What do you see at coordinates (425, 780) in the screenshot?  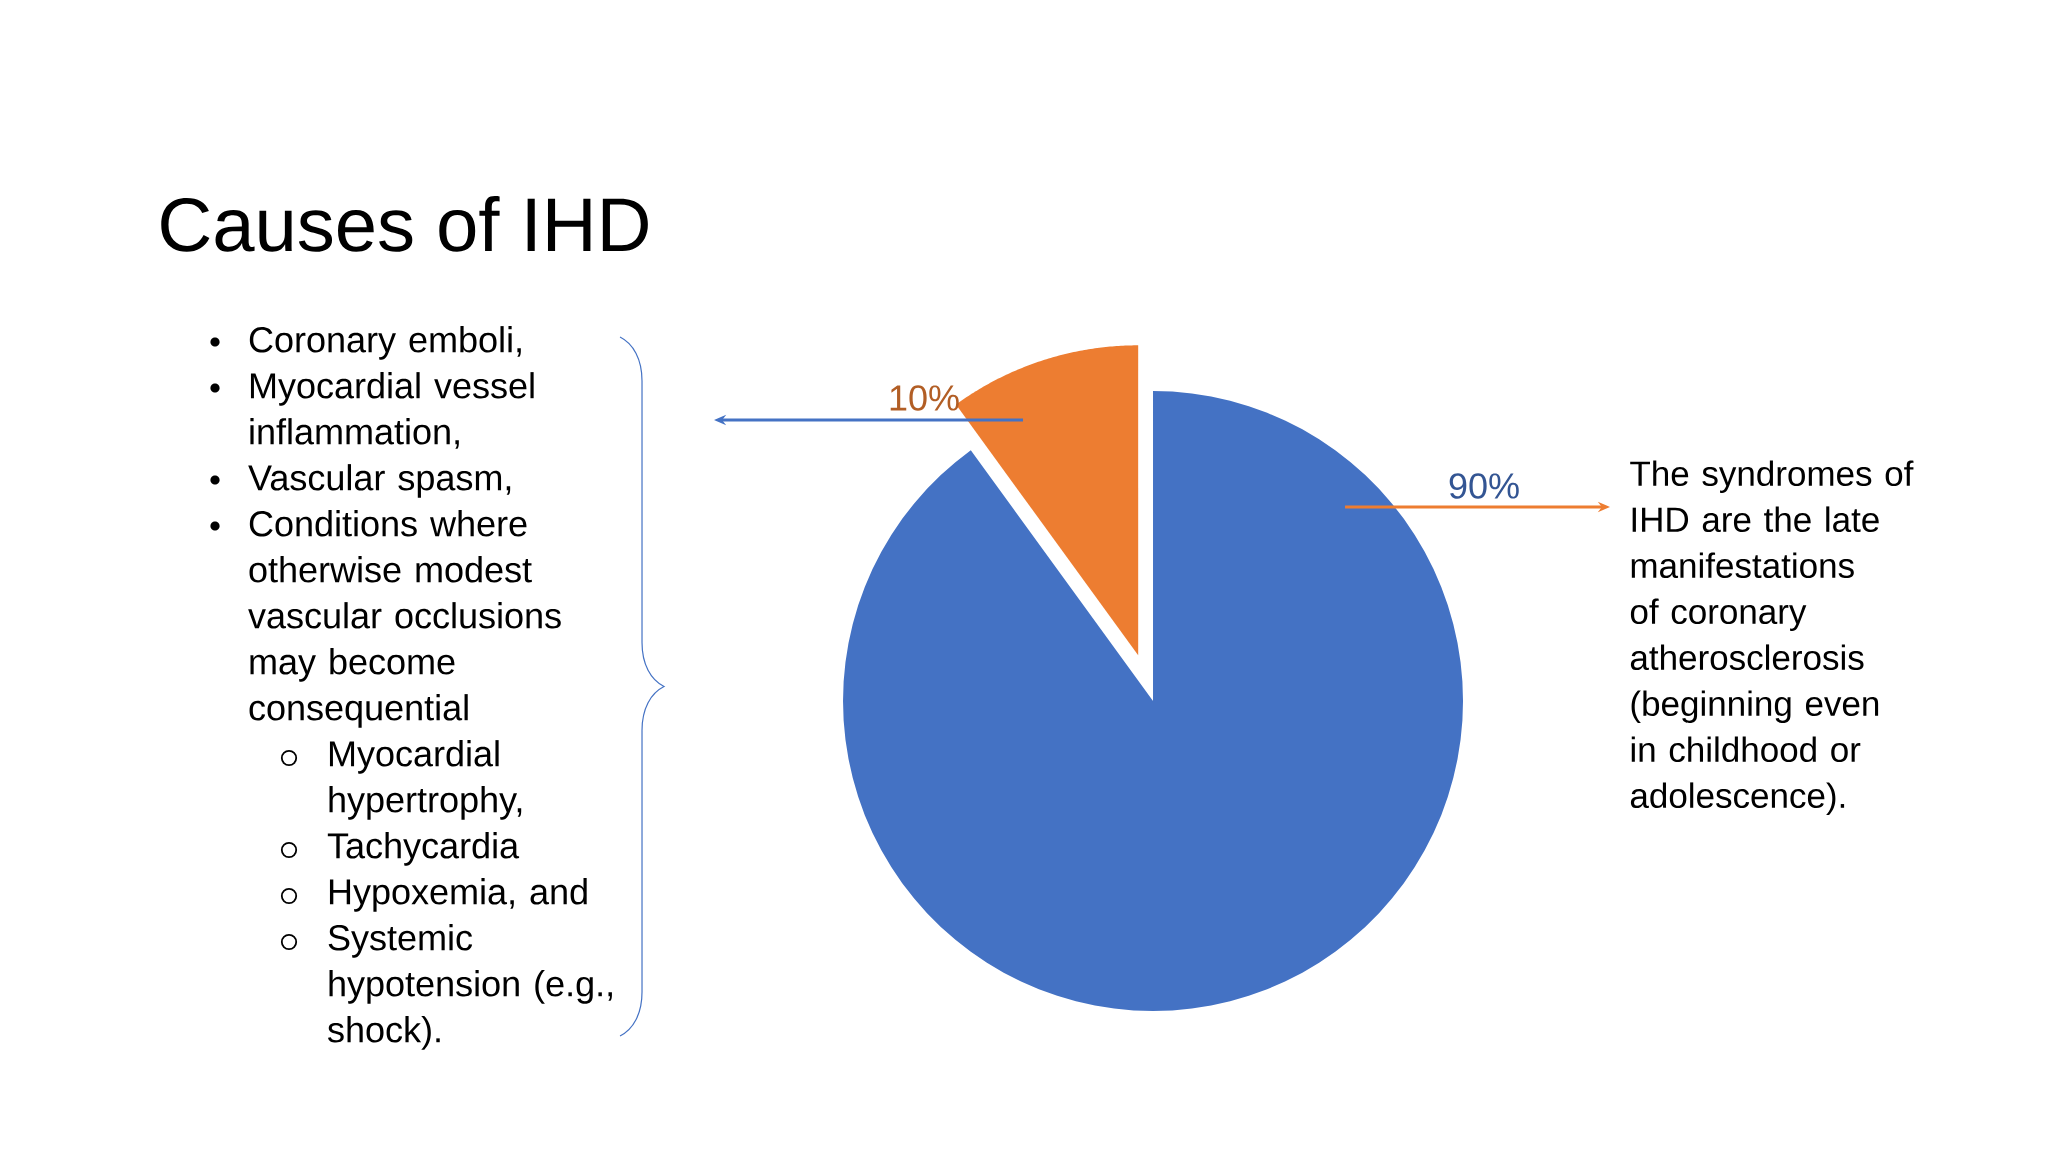 I see `text: Myocardial hypertrophy,` at bounding box center [425, 780].